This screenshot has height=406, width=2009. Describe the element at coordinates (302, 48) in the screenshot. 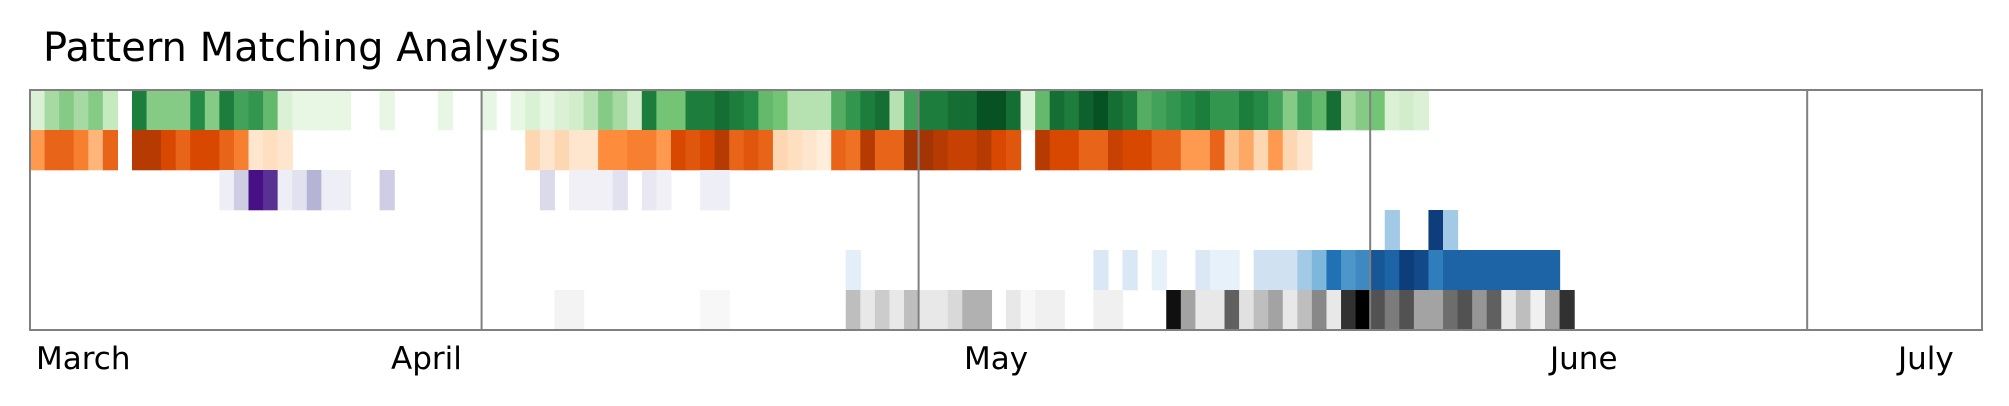

I see `chart-title: Pattern Matching Analysis` at that location.